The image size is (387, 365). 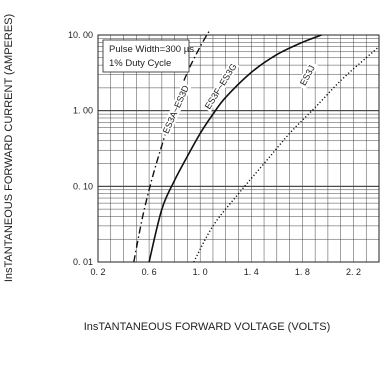 I want to click on series-label-group: ES3A~ES3D, so click(x=176, y=109).